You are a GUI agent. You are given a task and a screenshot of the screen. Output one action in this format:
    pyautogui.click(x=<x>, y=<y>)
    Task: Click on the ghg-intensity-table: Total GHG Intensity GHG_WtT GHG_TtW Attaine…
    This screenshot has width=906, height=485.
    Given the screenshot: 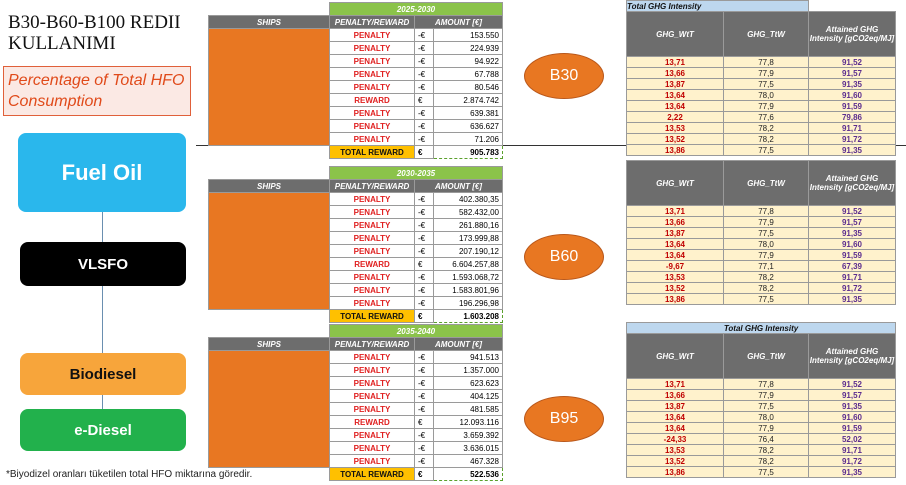 What is the action you would take?
    pyautogui.click(x=761, y=400)
    